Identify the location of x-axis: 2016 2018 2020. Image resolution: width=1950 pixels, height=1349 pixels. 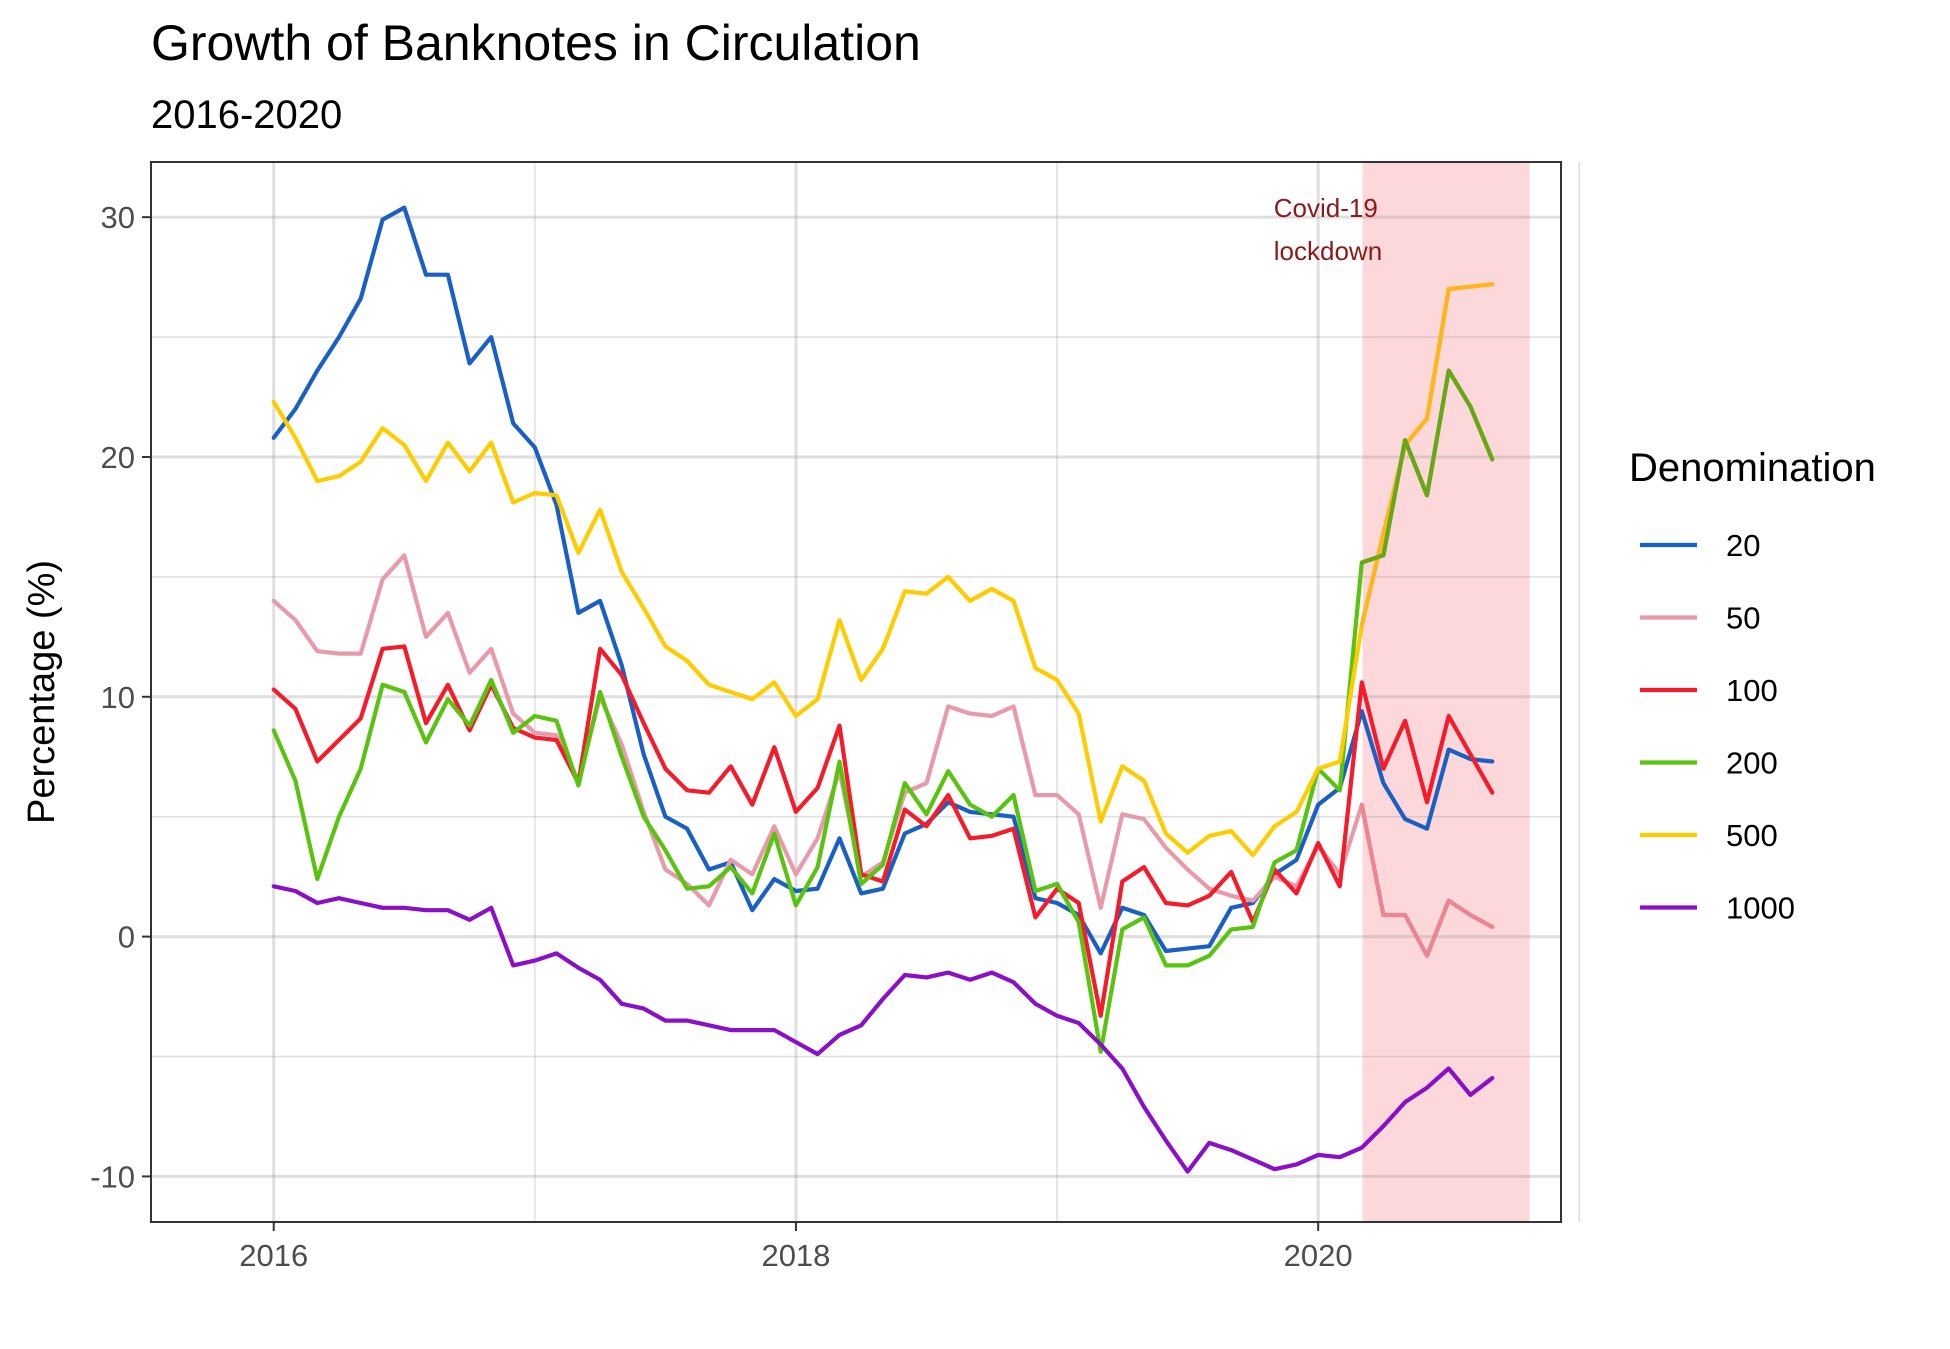
(796, 1247).